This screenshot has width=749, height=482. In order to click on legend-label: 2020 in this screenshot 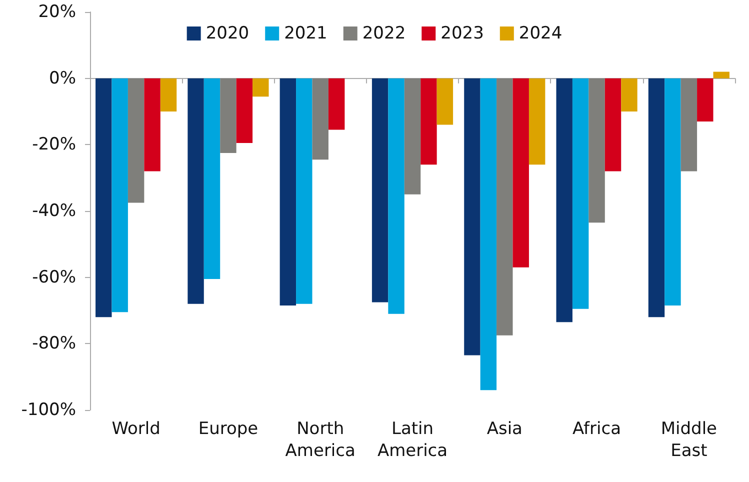, I will do `click(228, 34)`.